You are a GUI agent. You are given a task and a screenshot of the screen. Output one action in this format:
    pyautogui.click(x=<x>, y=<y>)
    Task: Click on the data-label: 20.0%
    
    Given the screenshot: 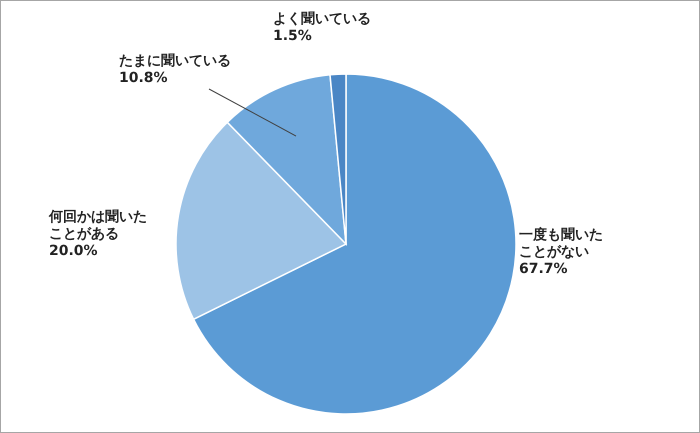 What is the action you would take?
    pyautogui.click(x=74, y=251)
    